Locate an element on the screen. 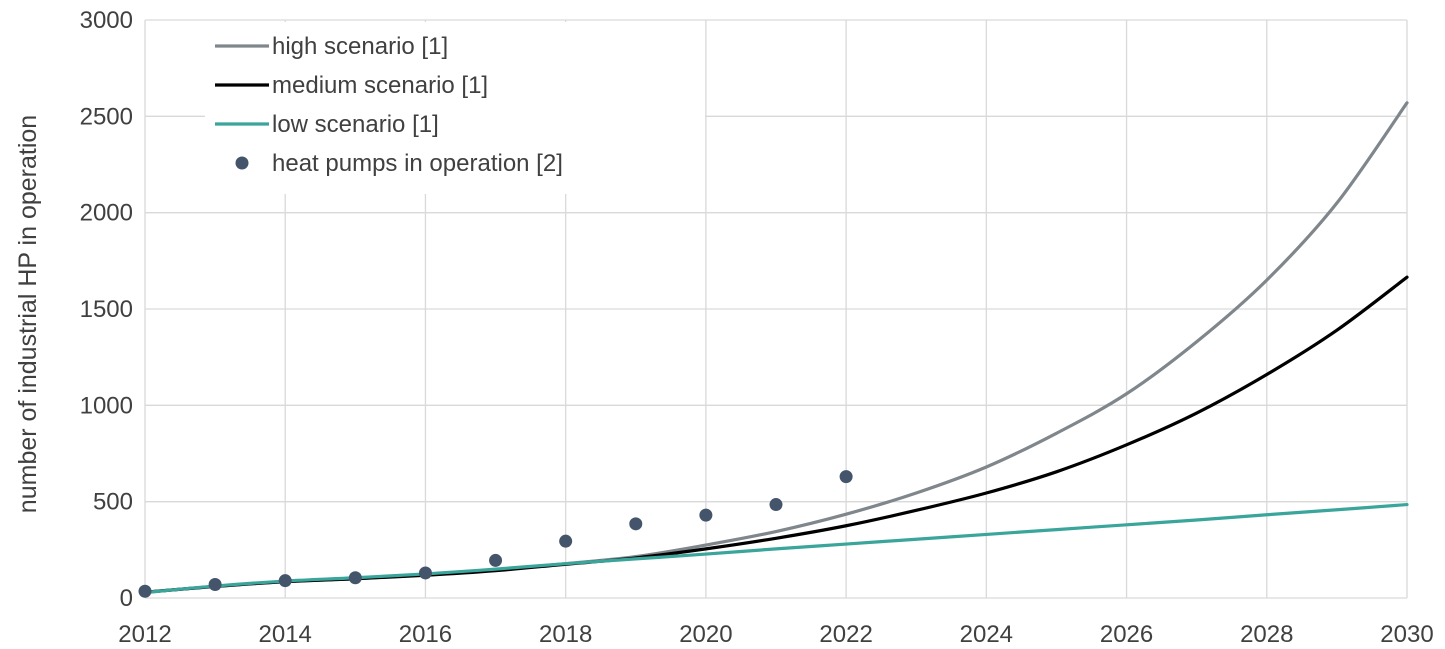 The width and height of the screenshot is (1445, 649). data-point-2022 is located at coordinates (846, 477).